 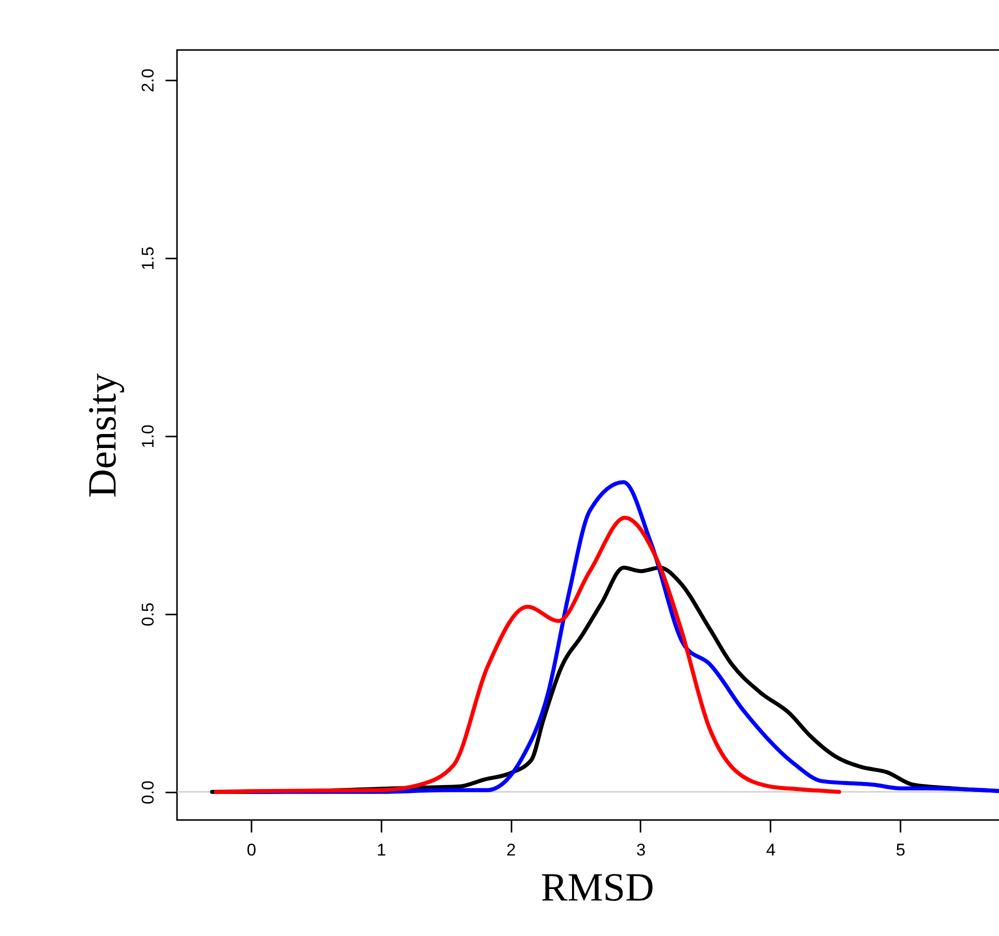 I want to click on x-tick-label: 4, so click(x=771, y=850).